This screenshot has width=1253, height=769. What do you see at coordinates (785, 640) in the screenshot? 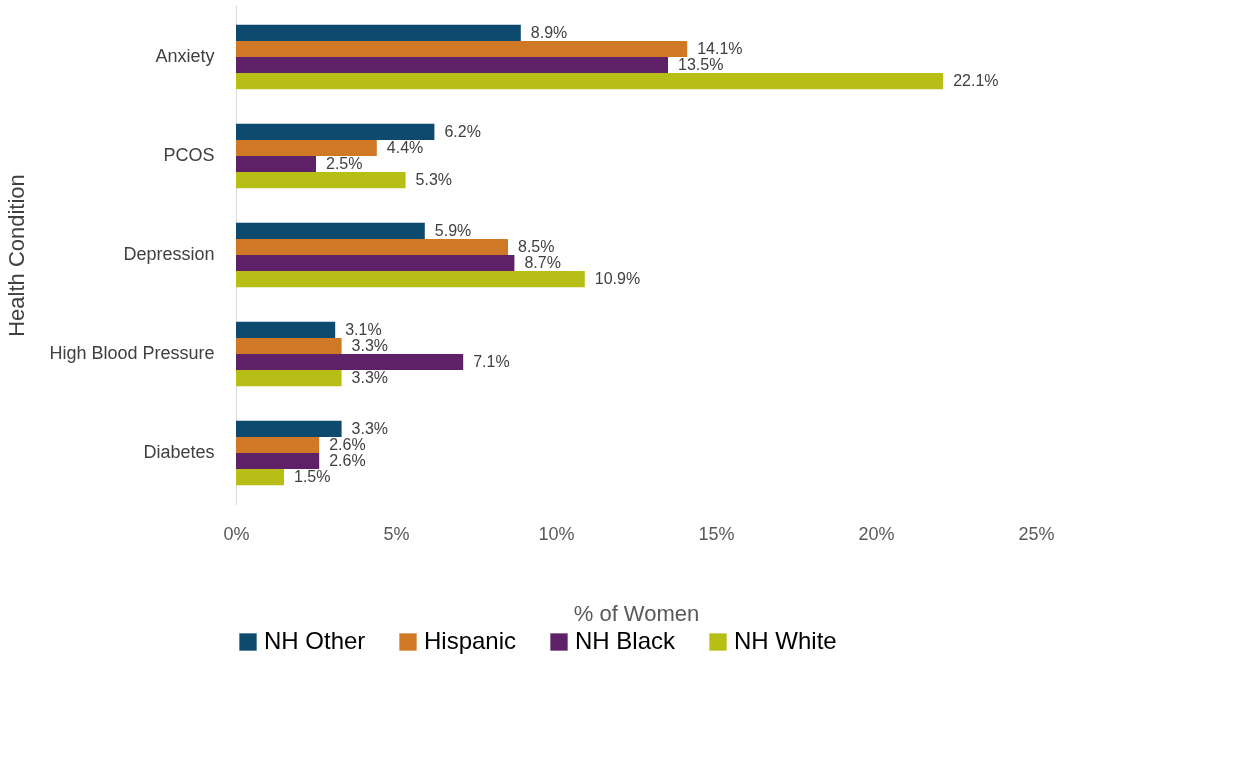
I see `legend-label: NH White` at bounding box center [785, 640].